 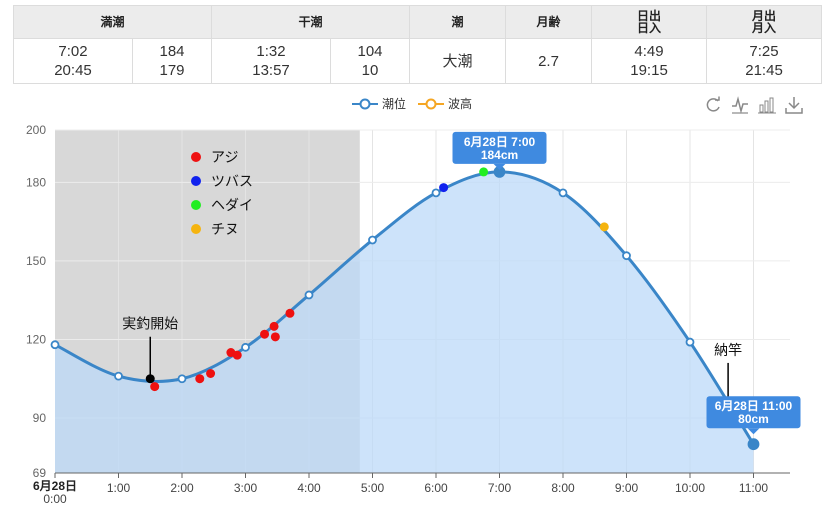 What do you see at coordinates (311, 22) in the screenshot?
I see `header-low-tide: 干潮` at bounding box center [311, 22].